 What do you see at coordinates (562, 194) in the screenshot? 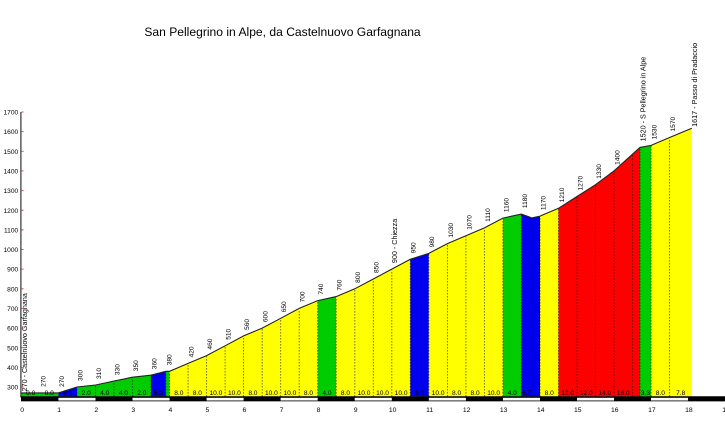
I see `svg-text: 1210` at bounding box center [562, 194].